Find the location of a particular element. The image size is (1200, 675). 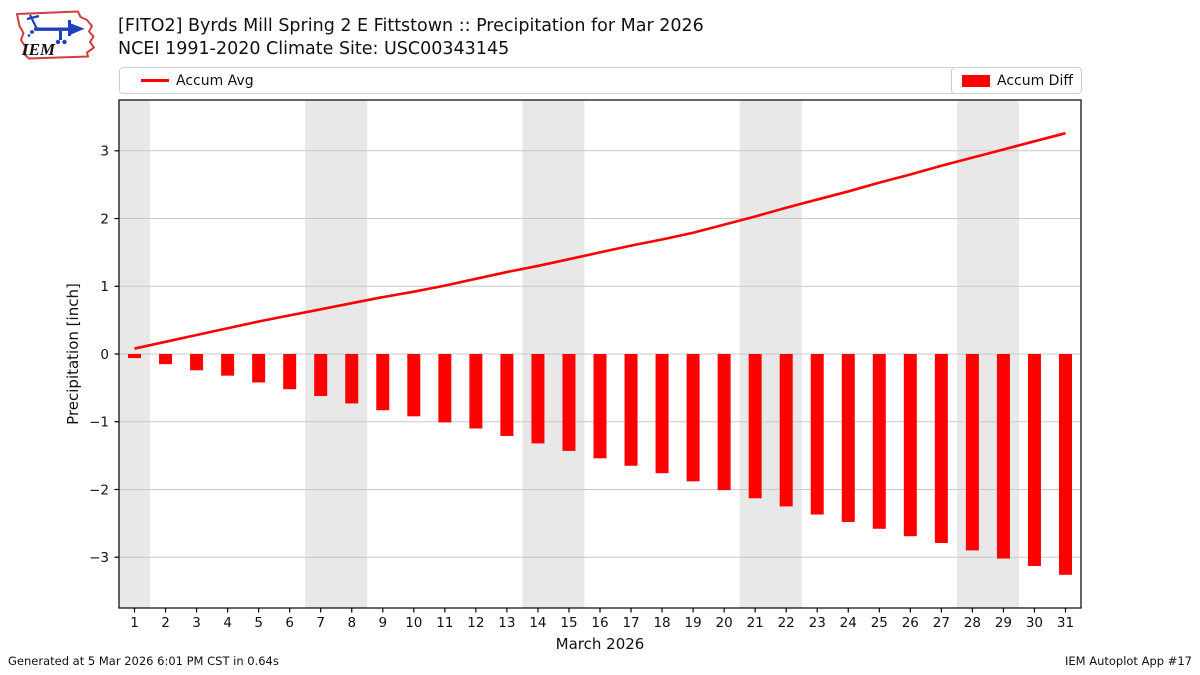

x-tick-label: 4 is located at coordinates (227, 623).